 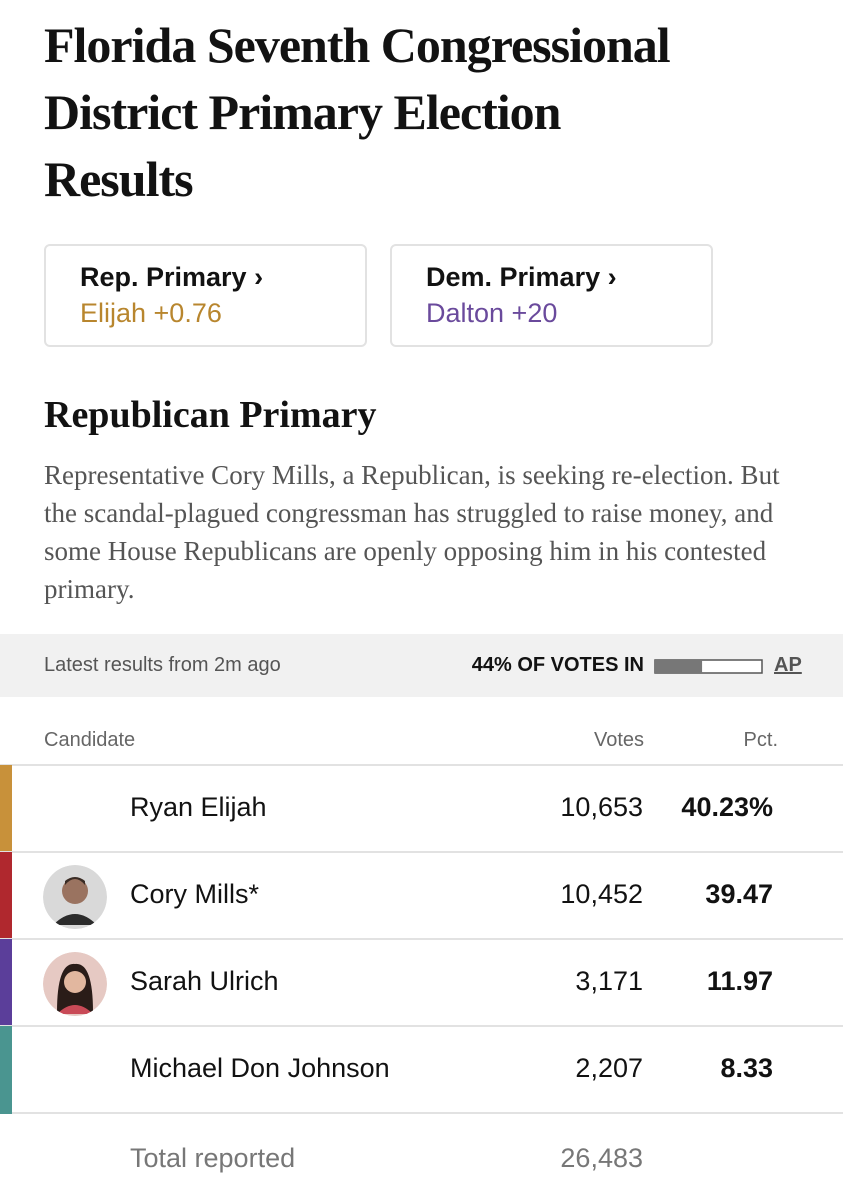 I want to click on section-heading: Republican Primary, so click(x=210, y=415).